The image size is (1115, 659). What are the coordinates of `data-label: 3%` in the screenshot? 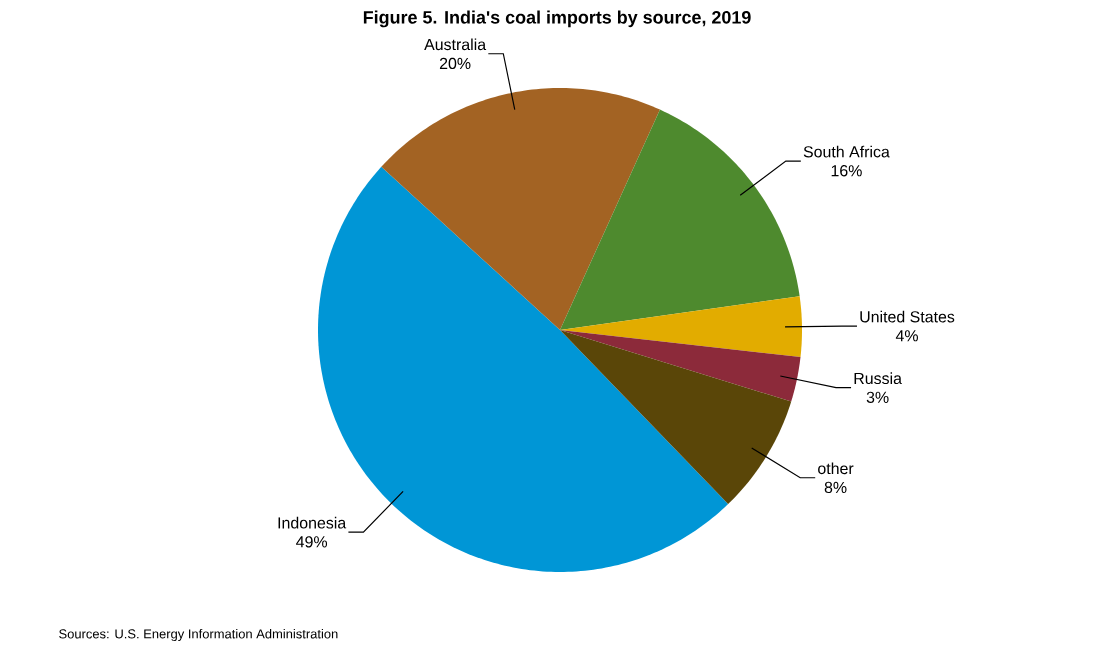 It's located at (877, 397).